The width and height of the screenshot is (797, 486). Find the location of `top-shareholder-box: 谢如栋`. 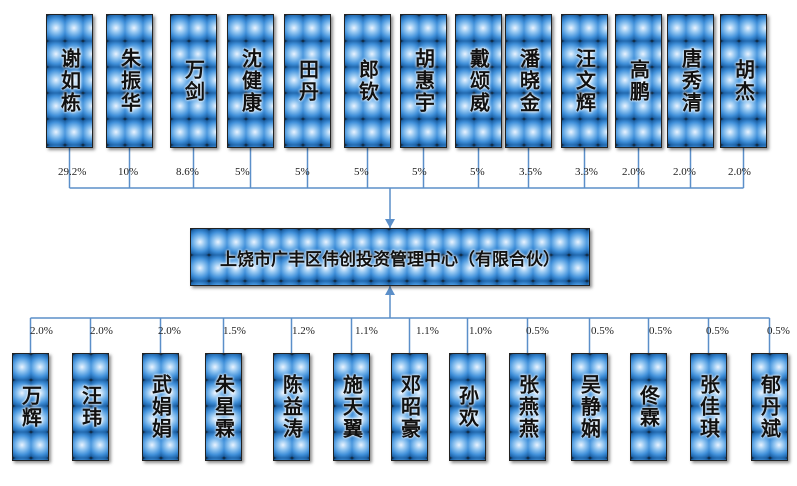

top-shareholder-box: 谢如栋 is located at coordinates (69, 81).